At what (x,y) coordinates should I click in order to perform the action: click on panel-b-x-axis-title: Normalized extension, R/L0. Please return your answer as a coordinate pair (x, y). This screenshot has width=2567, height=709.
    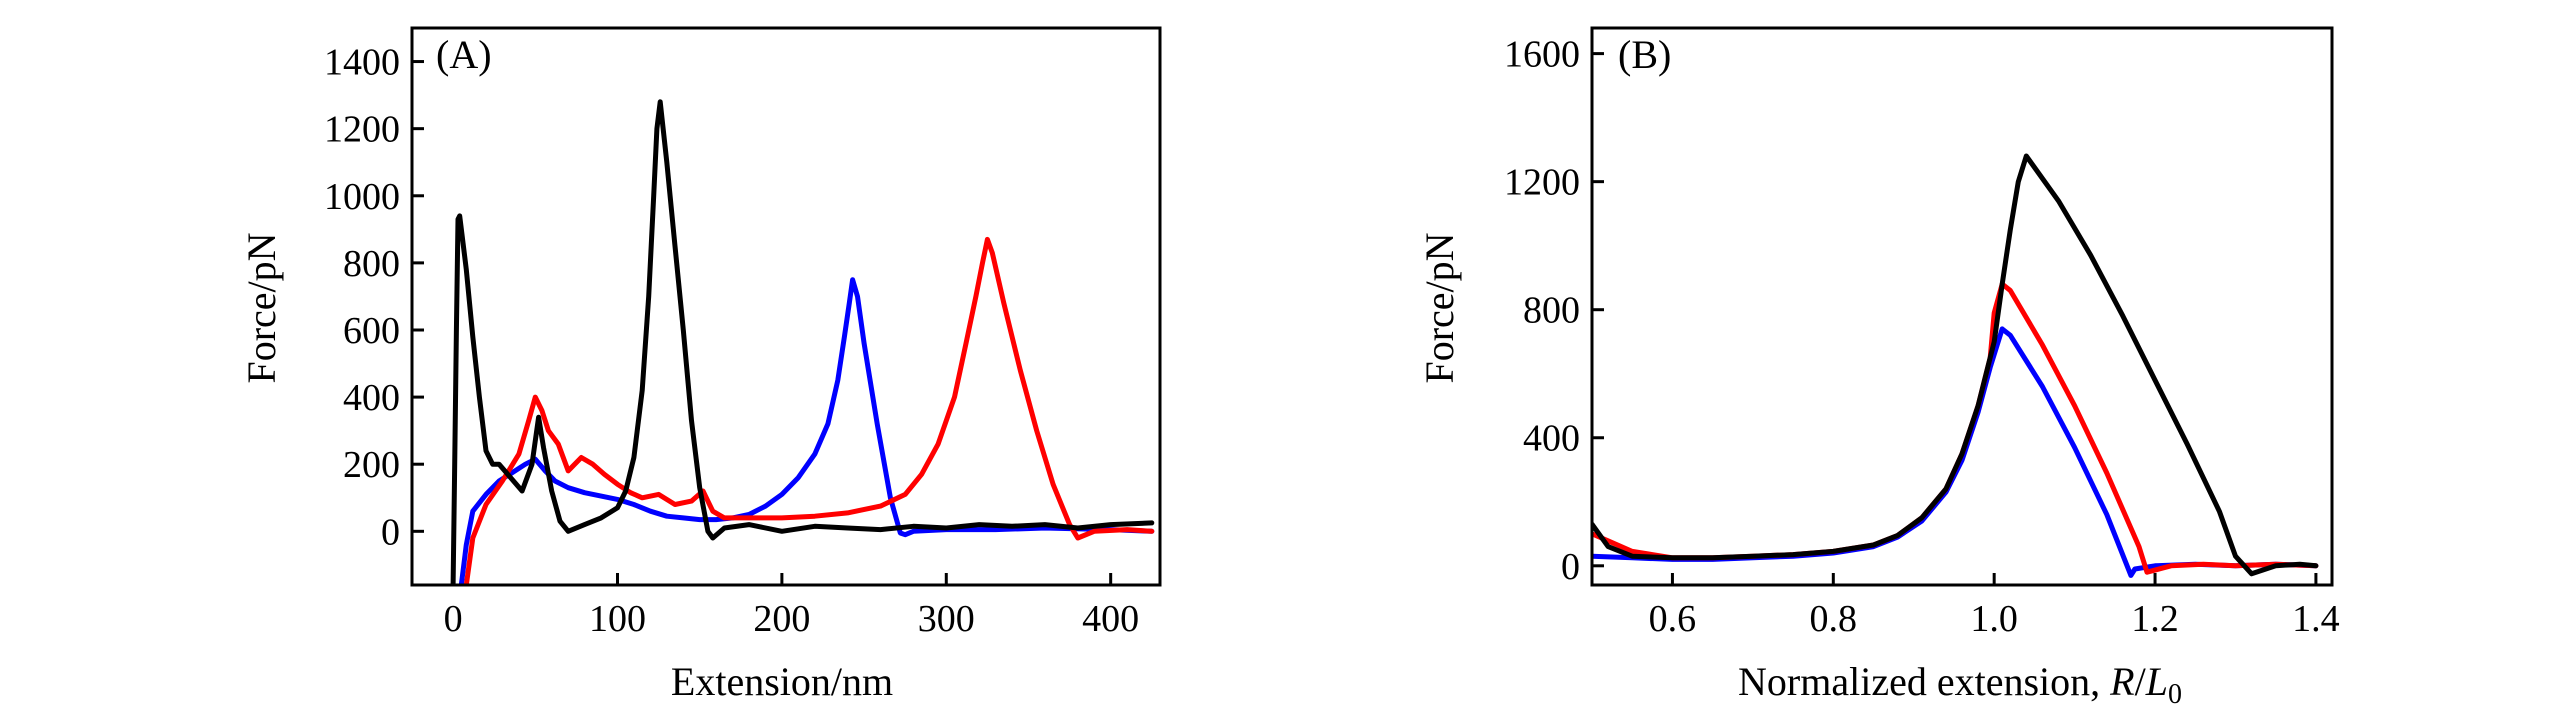
    Looking at the image, I should click on (1960, 684).